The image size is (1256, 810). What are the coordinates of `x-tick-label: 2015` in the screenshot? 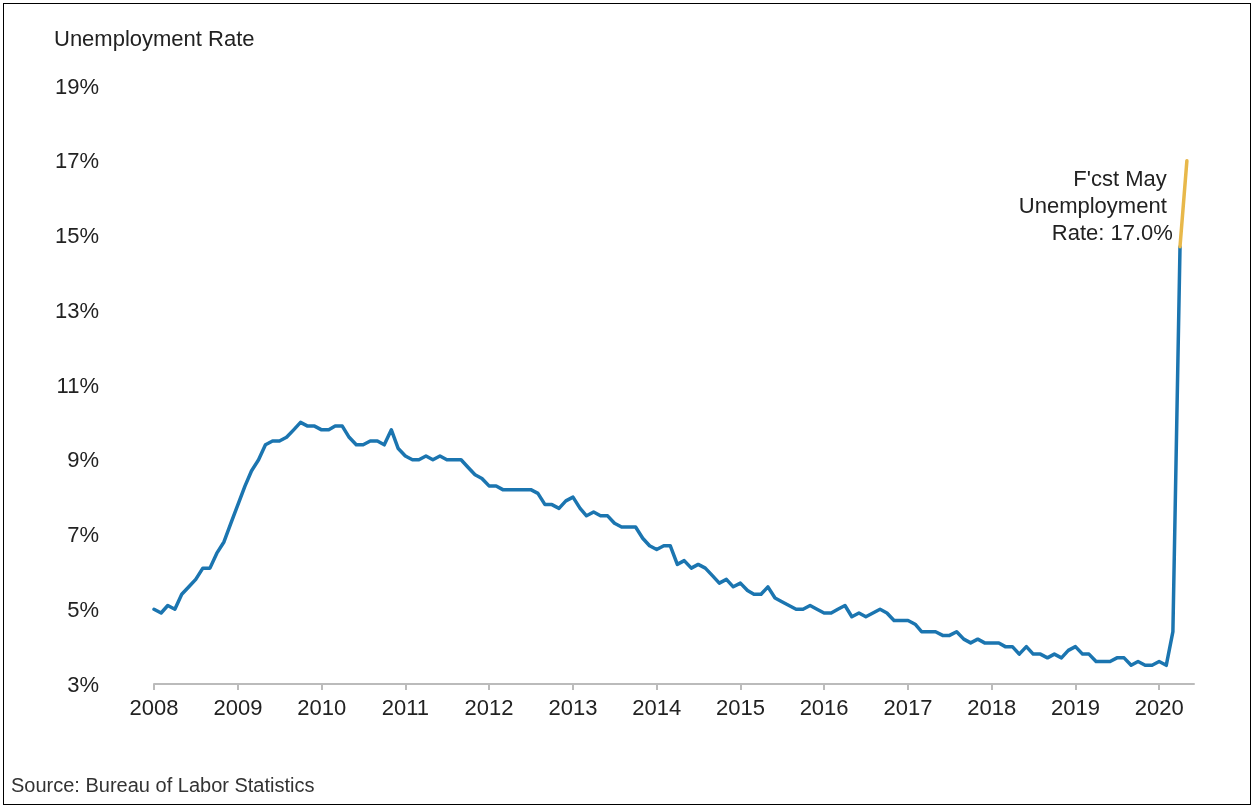 It's located at (740, 707).